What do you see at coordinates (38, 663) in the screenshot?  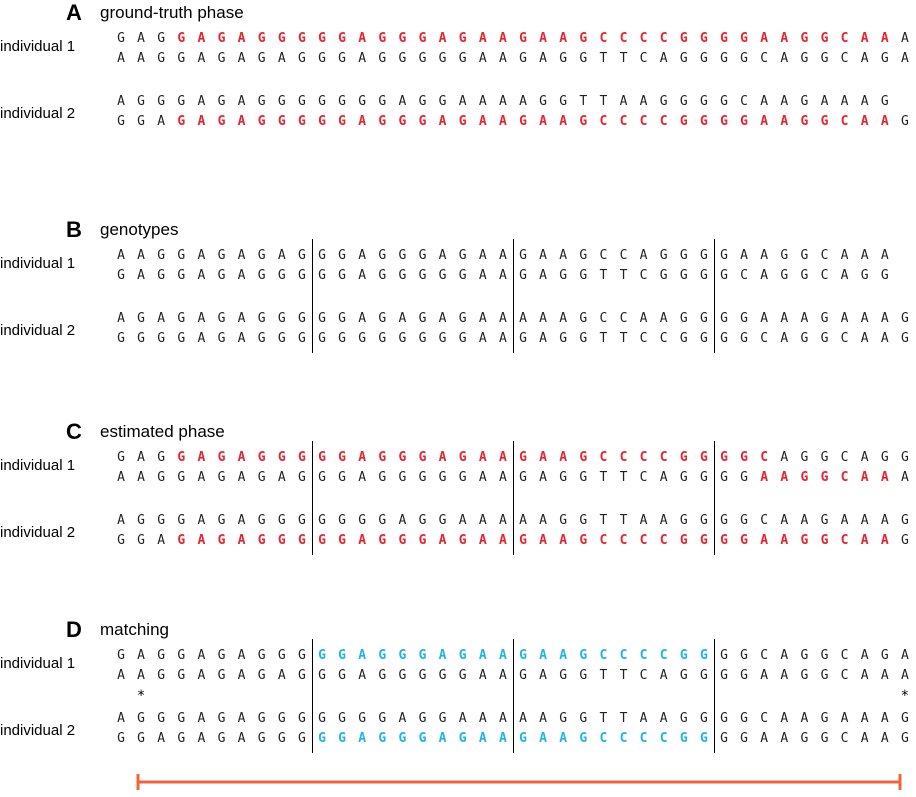 I see `individual-label: individual 1` at bounding box center [38, 663].